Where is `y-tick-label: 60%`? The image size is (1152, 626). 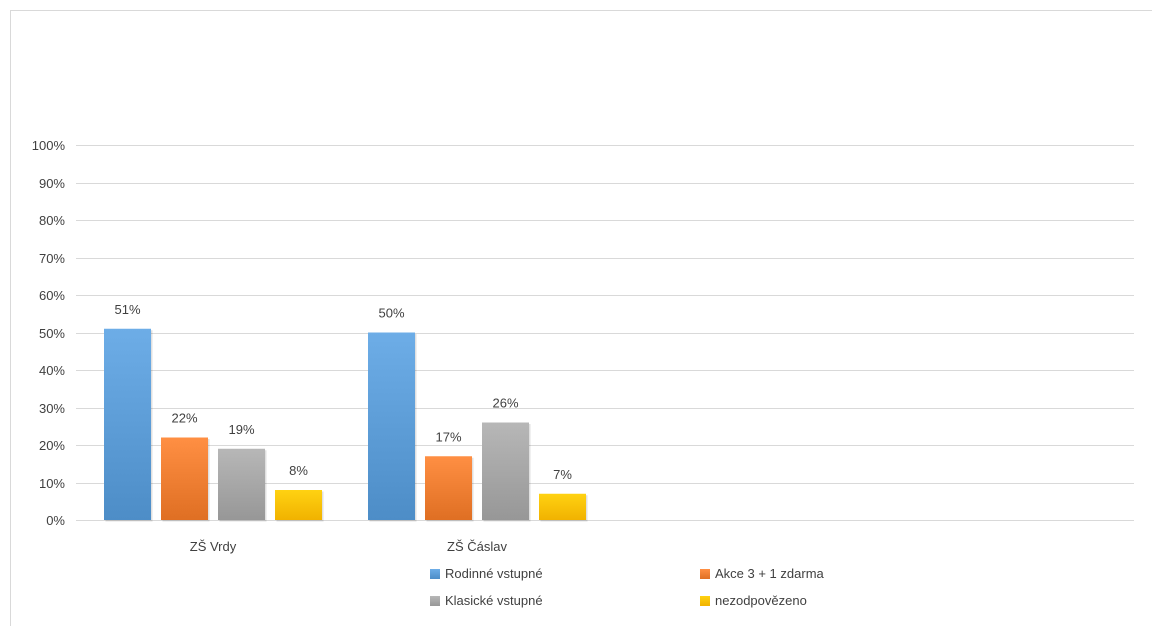
y-tick-label: 60% is located at coordinates (52, 295).